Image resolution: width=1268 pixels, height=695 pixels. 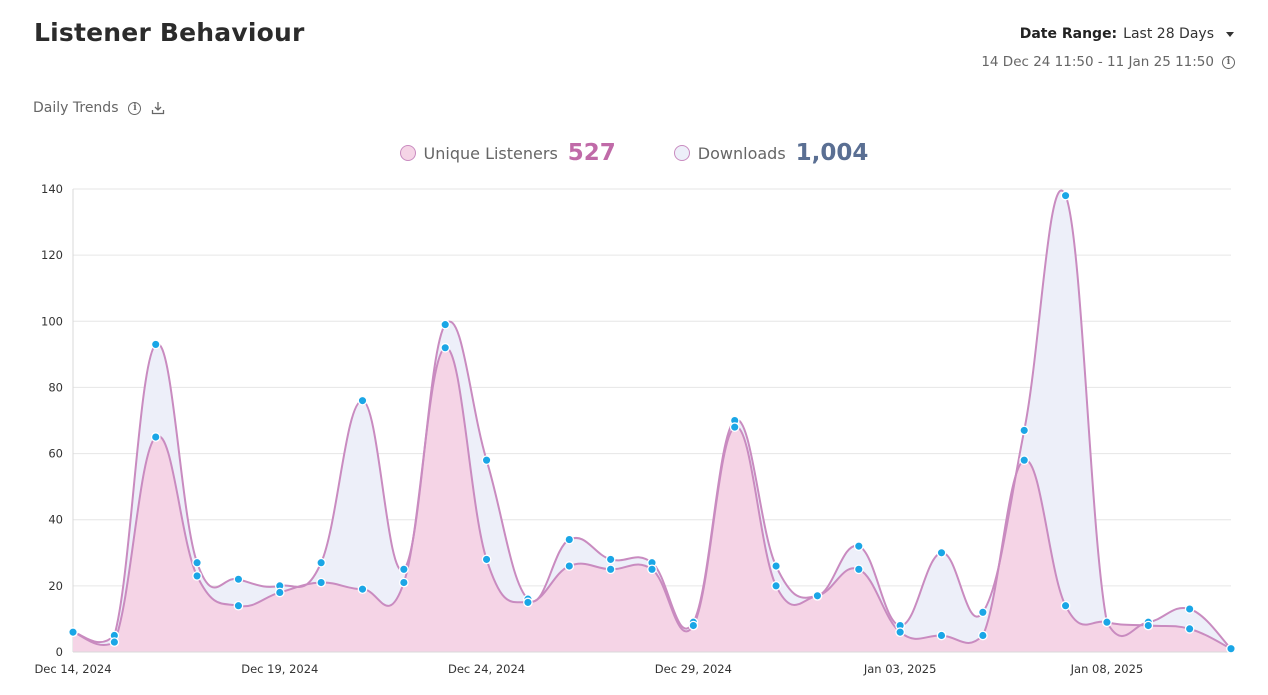 I want to click on section-header: Daily Trends i, so click(x=99, y=108).